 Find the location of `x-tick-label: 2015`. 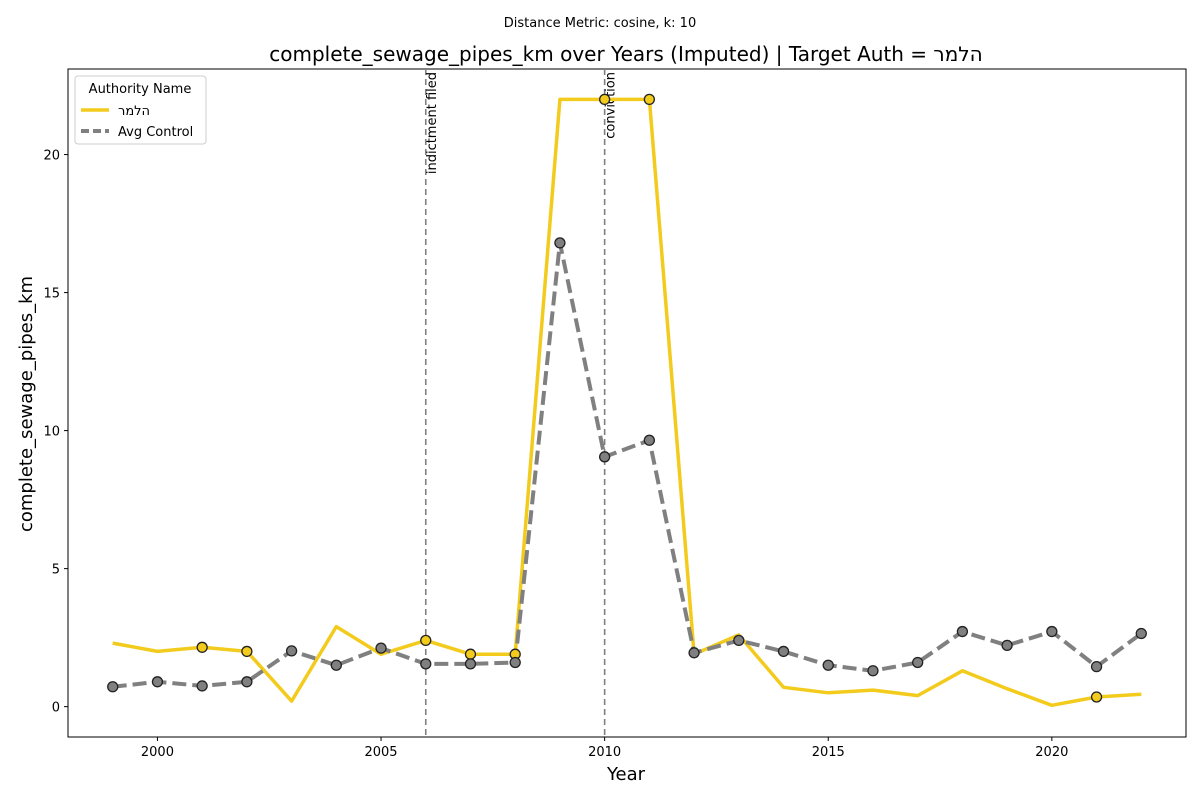

x-tick-label: 2015 is located at coordinates (828, 752).